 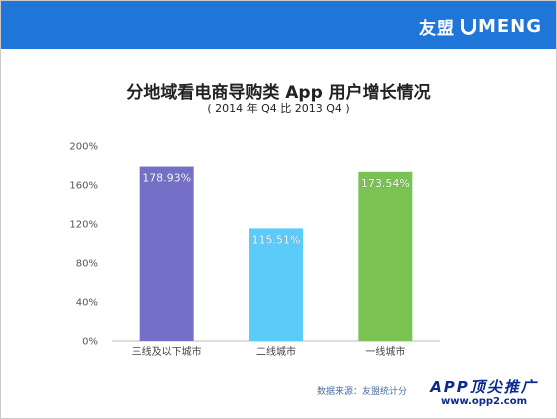 What do you see at coordinates (385, 351) in the screenshot?
I see `category-label: 一线城市` at bounding box center [385, 351].